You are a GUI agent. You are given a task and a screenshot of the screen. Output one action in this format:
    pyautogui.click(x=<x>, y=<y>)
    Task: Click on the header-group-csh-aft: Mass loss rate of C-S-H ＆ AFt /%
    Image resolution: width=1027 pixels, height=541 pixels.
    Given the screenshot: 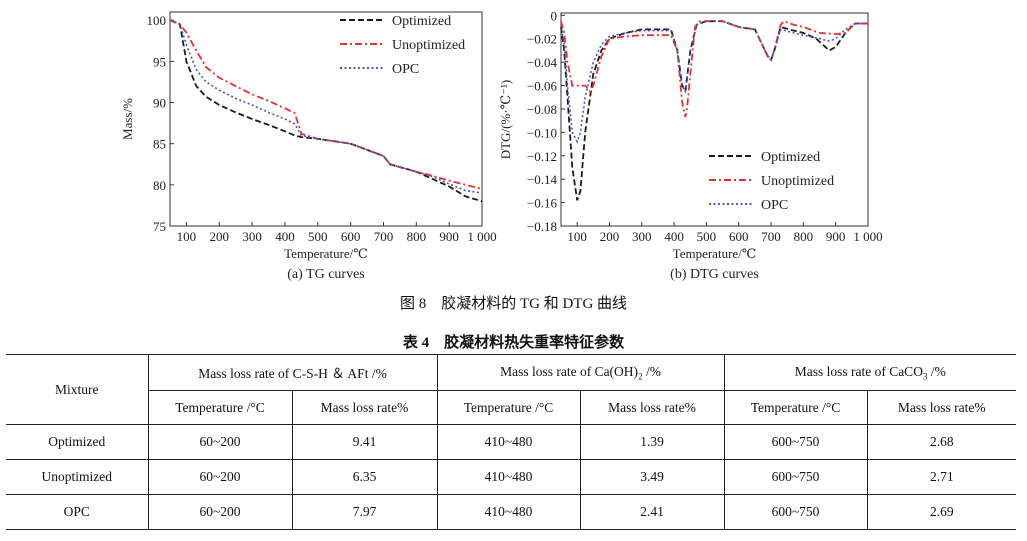 What is the action you would take?
    pyautogui.click(x=292, y=372)
    